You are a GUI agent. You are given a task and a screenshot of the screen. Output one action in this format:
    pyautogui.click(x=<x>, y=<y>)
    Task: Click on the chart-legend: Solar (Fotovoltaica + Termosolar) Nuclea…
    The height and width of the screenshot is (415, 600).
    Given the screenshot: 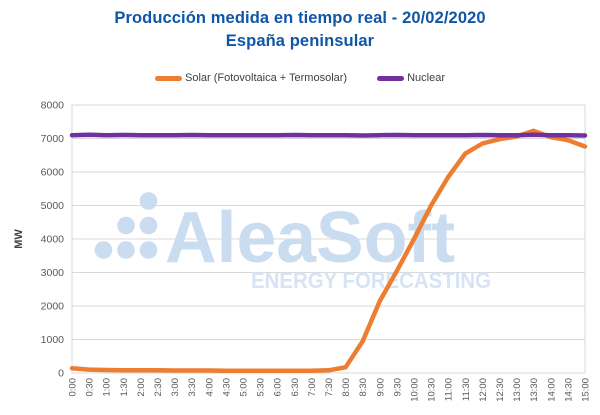 What is the action you would take?
    pyautogui.click(x=300, y=78)
    